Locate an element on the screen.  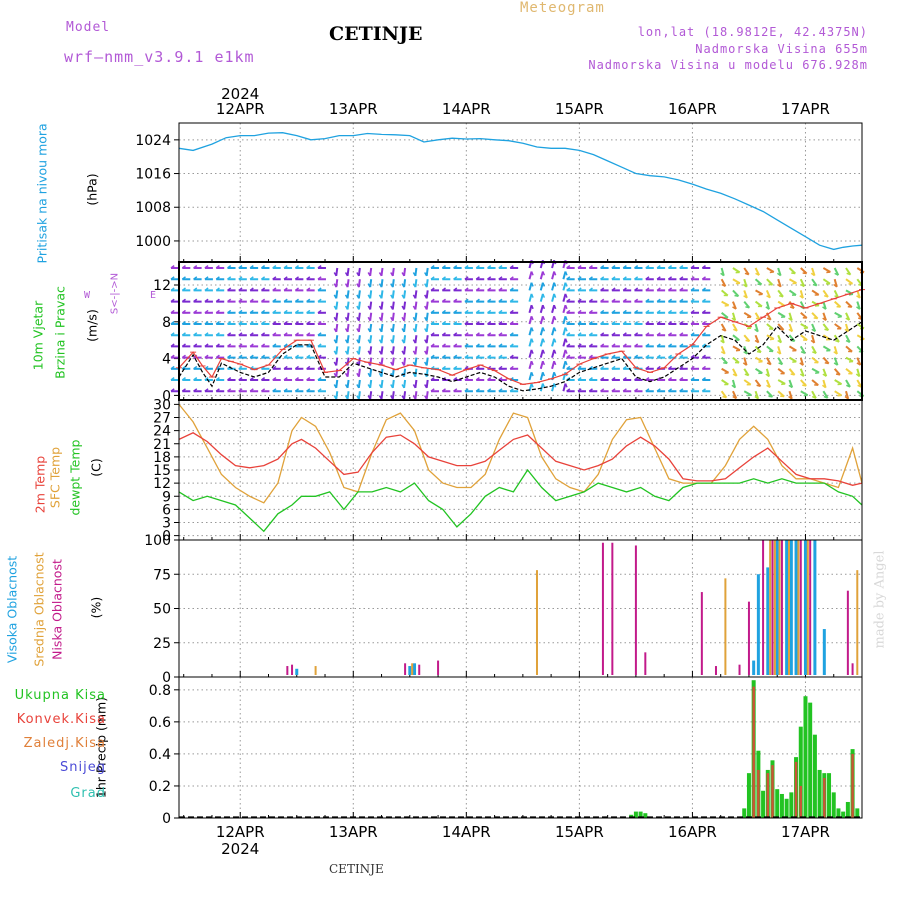
bottom-date-label: 14APR is located at coordinates (466, 832).